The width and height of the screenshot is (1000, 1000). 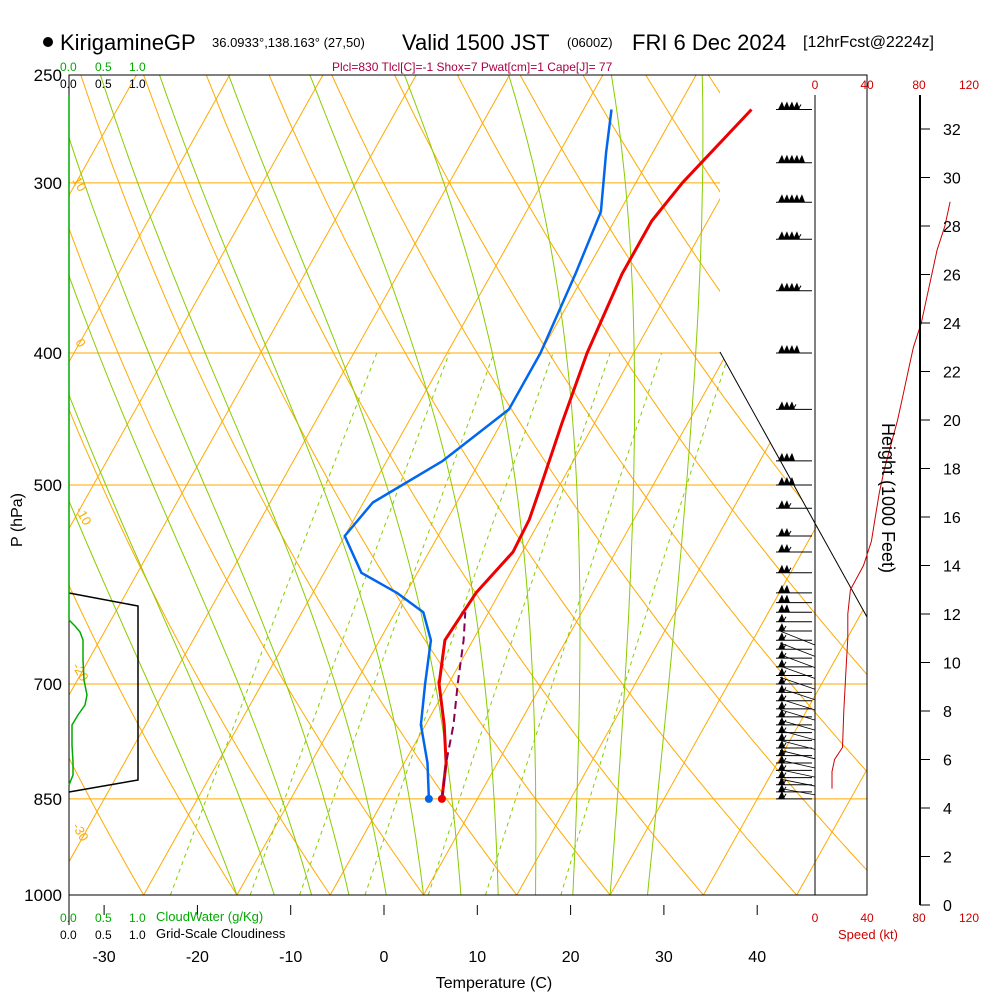 I want to click on y-axis-label: P (hPa), so click(x=17, y=520).